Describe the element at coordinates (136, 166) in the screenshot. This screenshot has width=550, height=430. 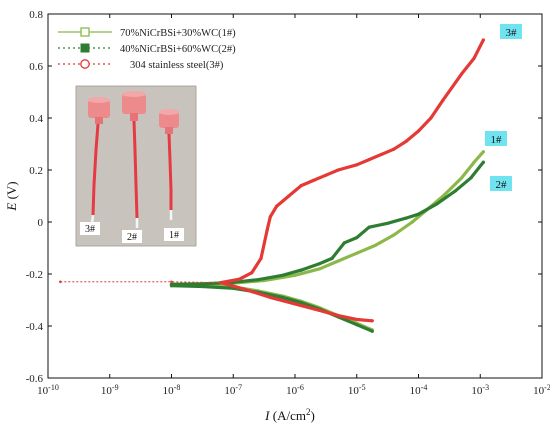
I see `specimen-photo: 3# 2# 1#` at that location.